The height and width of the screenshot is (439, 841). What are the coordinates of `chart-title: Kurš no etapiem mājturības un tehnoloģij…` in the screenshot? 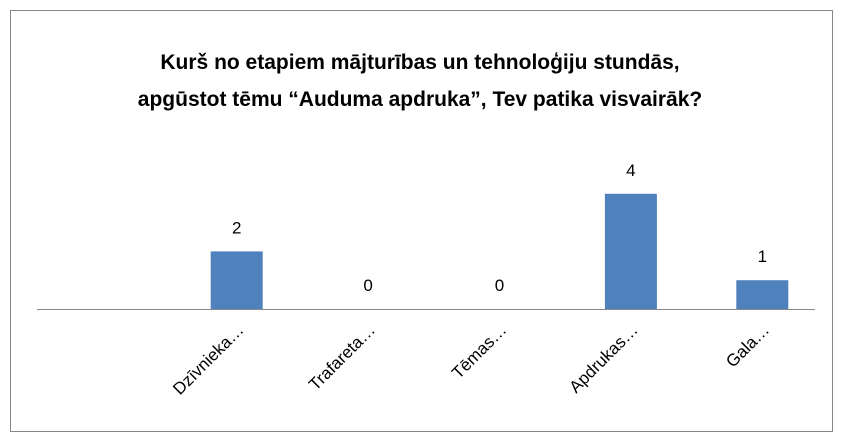 It's located at (420, 81).